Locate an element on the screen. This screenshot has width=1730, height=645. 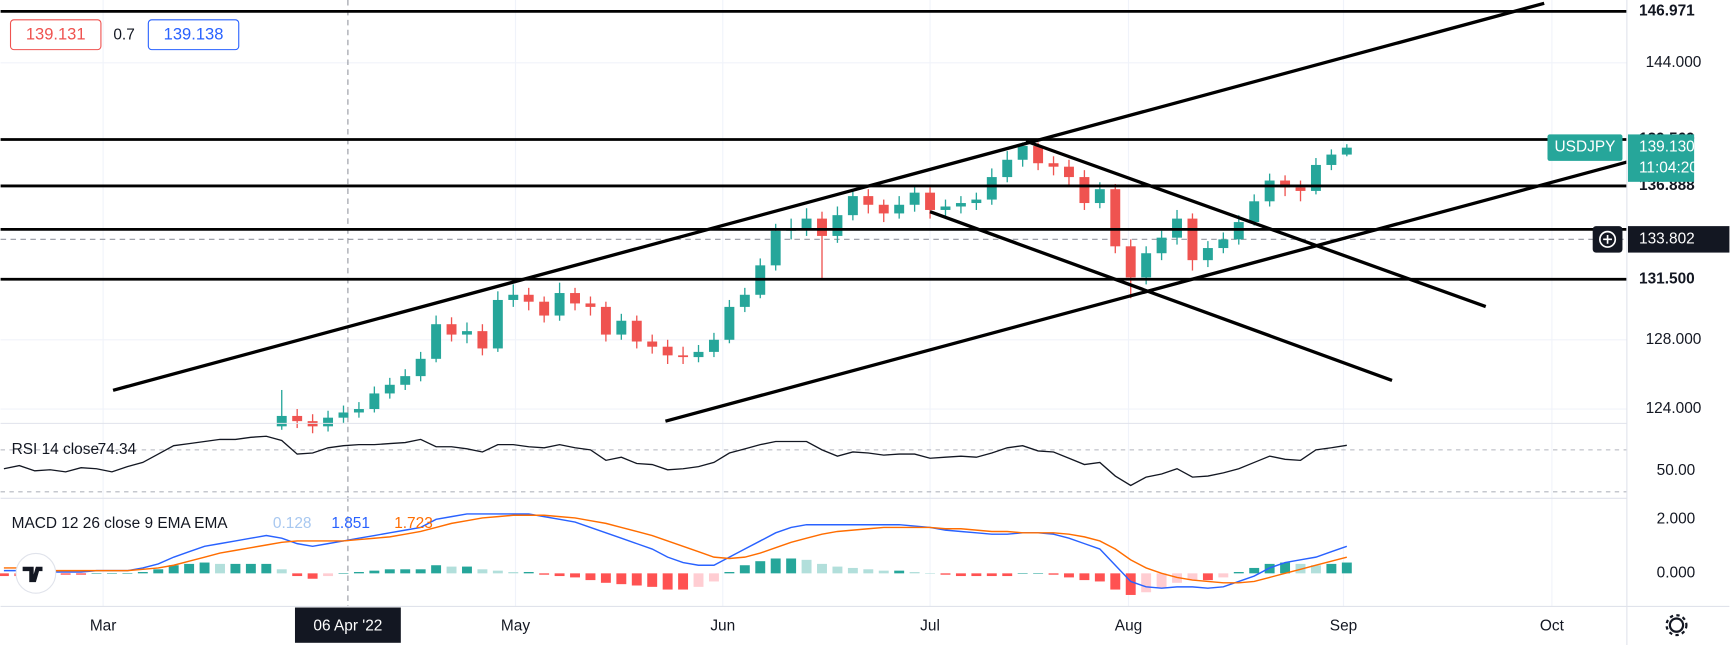
rsi-title: RSI 14 close is located at coordinates (55, 449).